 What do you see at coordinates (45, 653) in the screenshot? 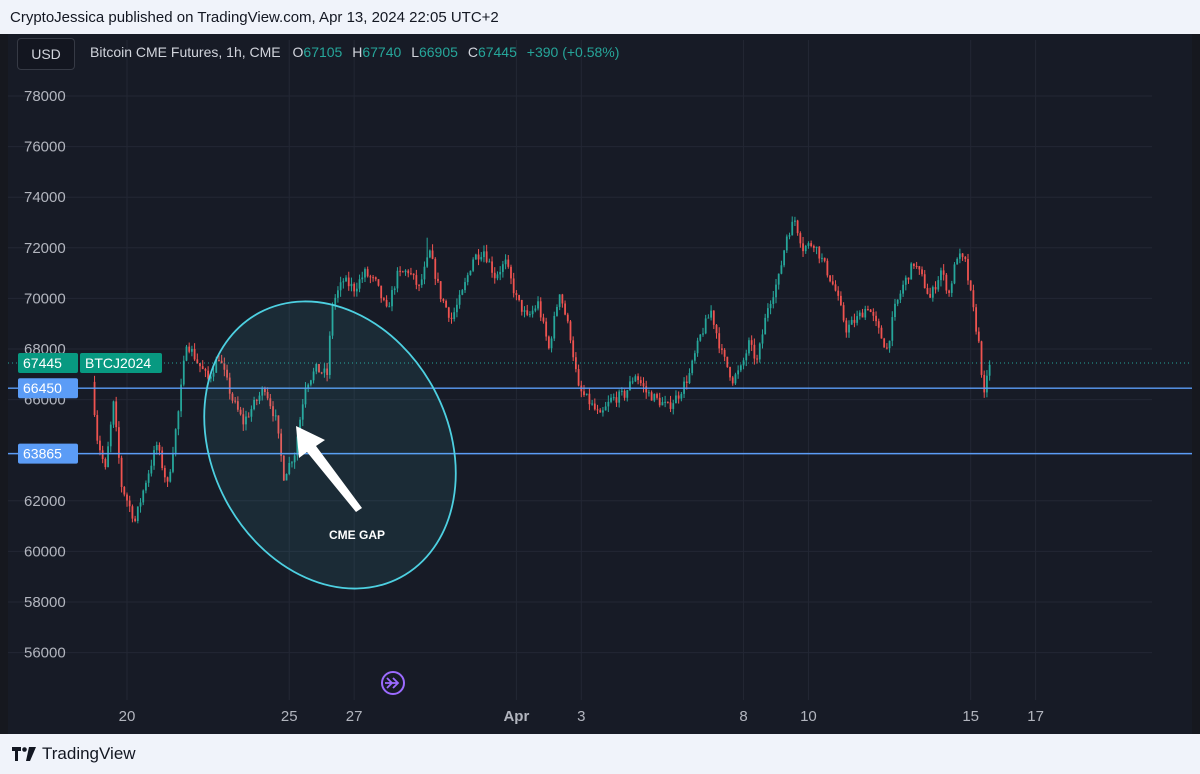
I see `y-tick-label: 56000` at bounding box center [45, 653].